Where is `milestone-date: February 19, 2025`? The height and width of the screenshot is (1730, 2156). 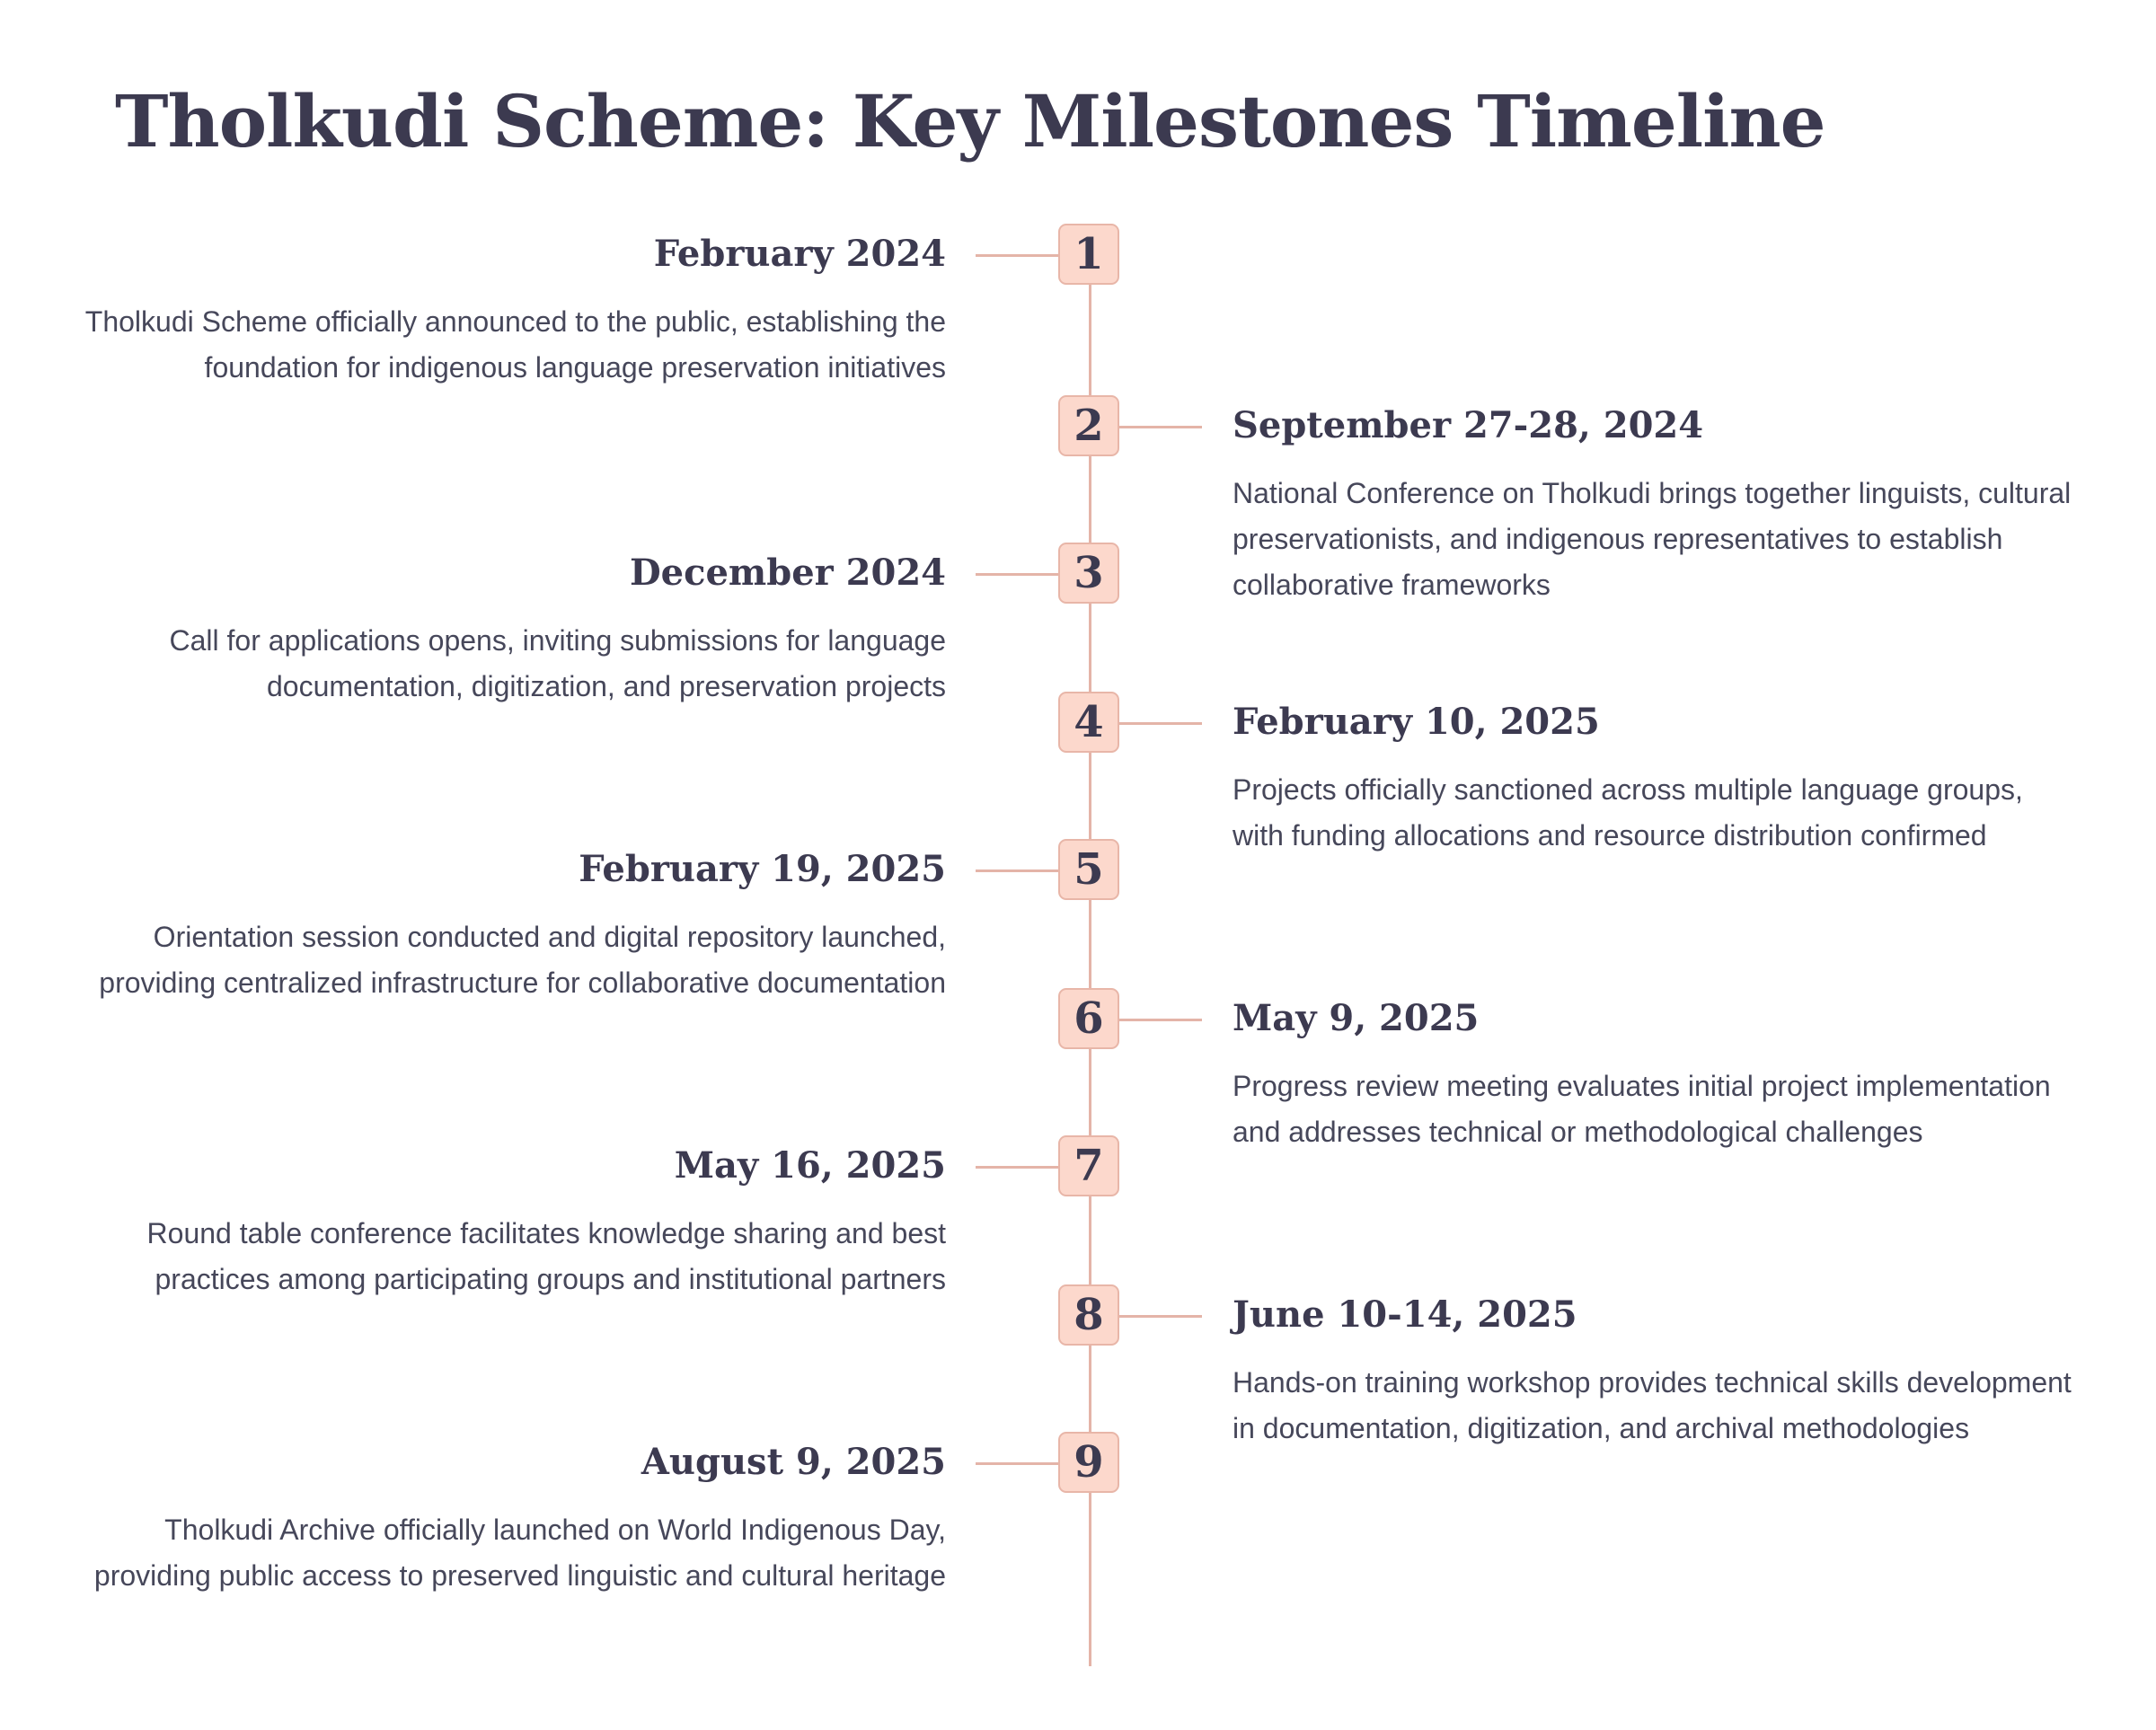
milestone-date: February 19, 2025 is located at coordinates (762, 869).